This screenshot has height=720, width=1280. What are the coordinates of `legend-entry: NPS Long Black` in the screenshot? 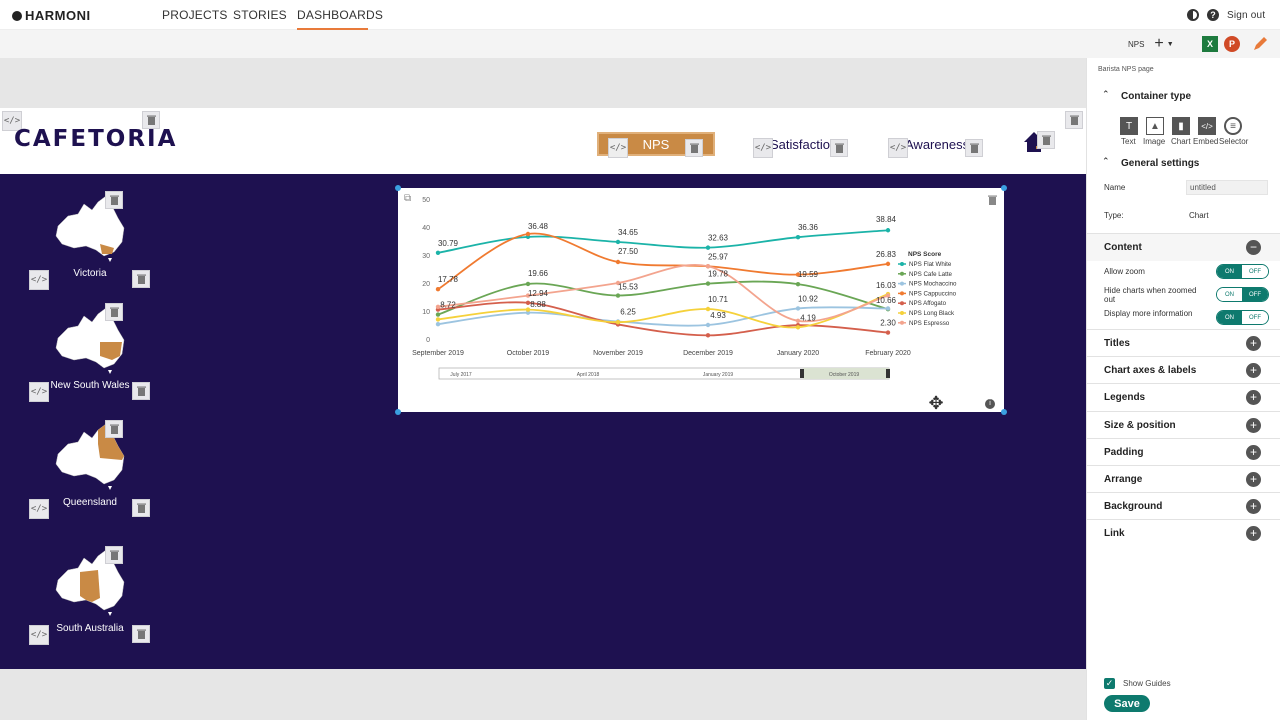 It's located at (932, 313).